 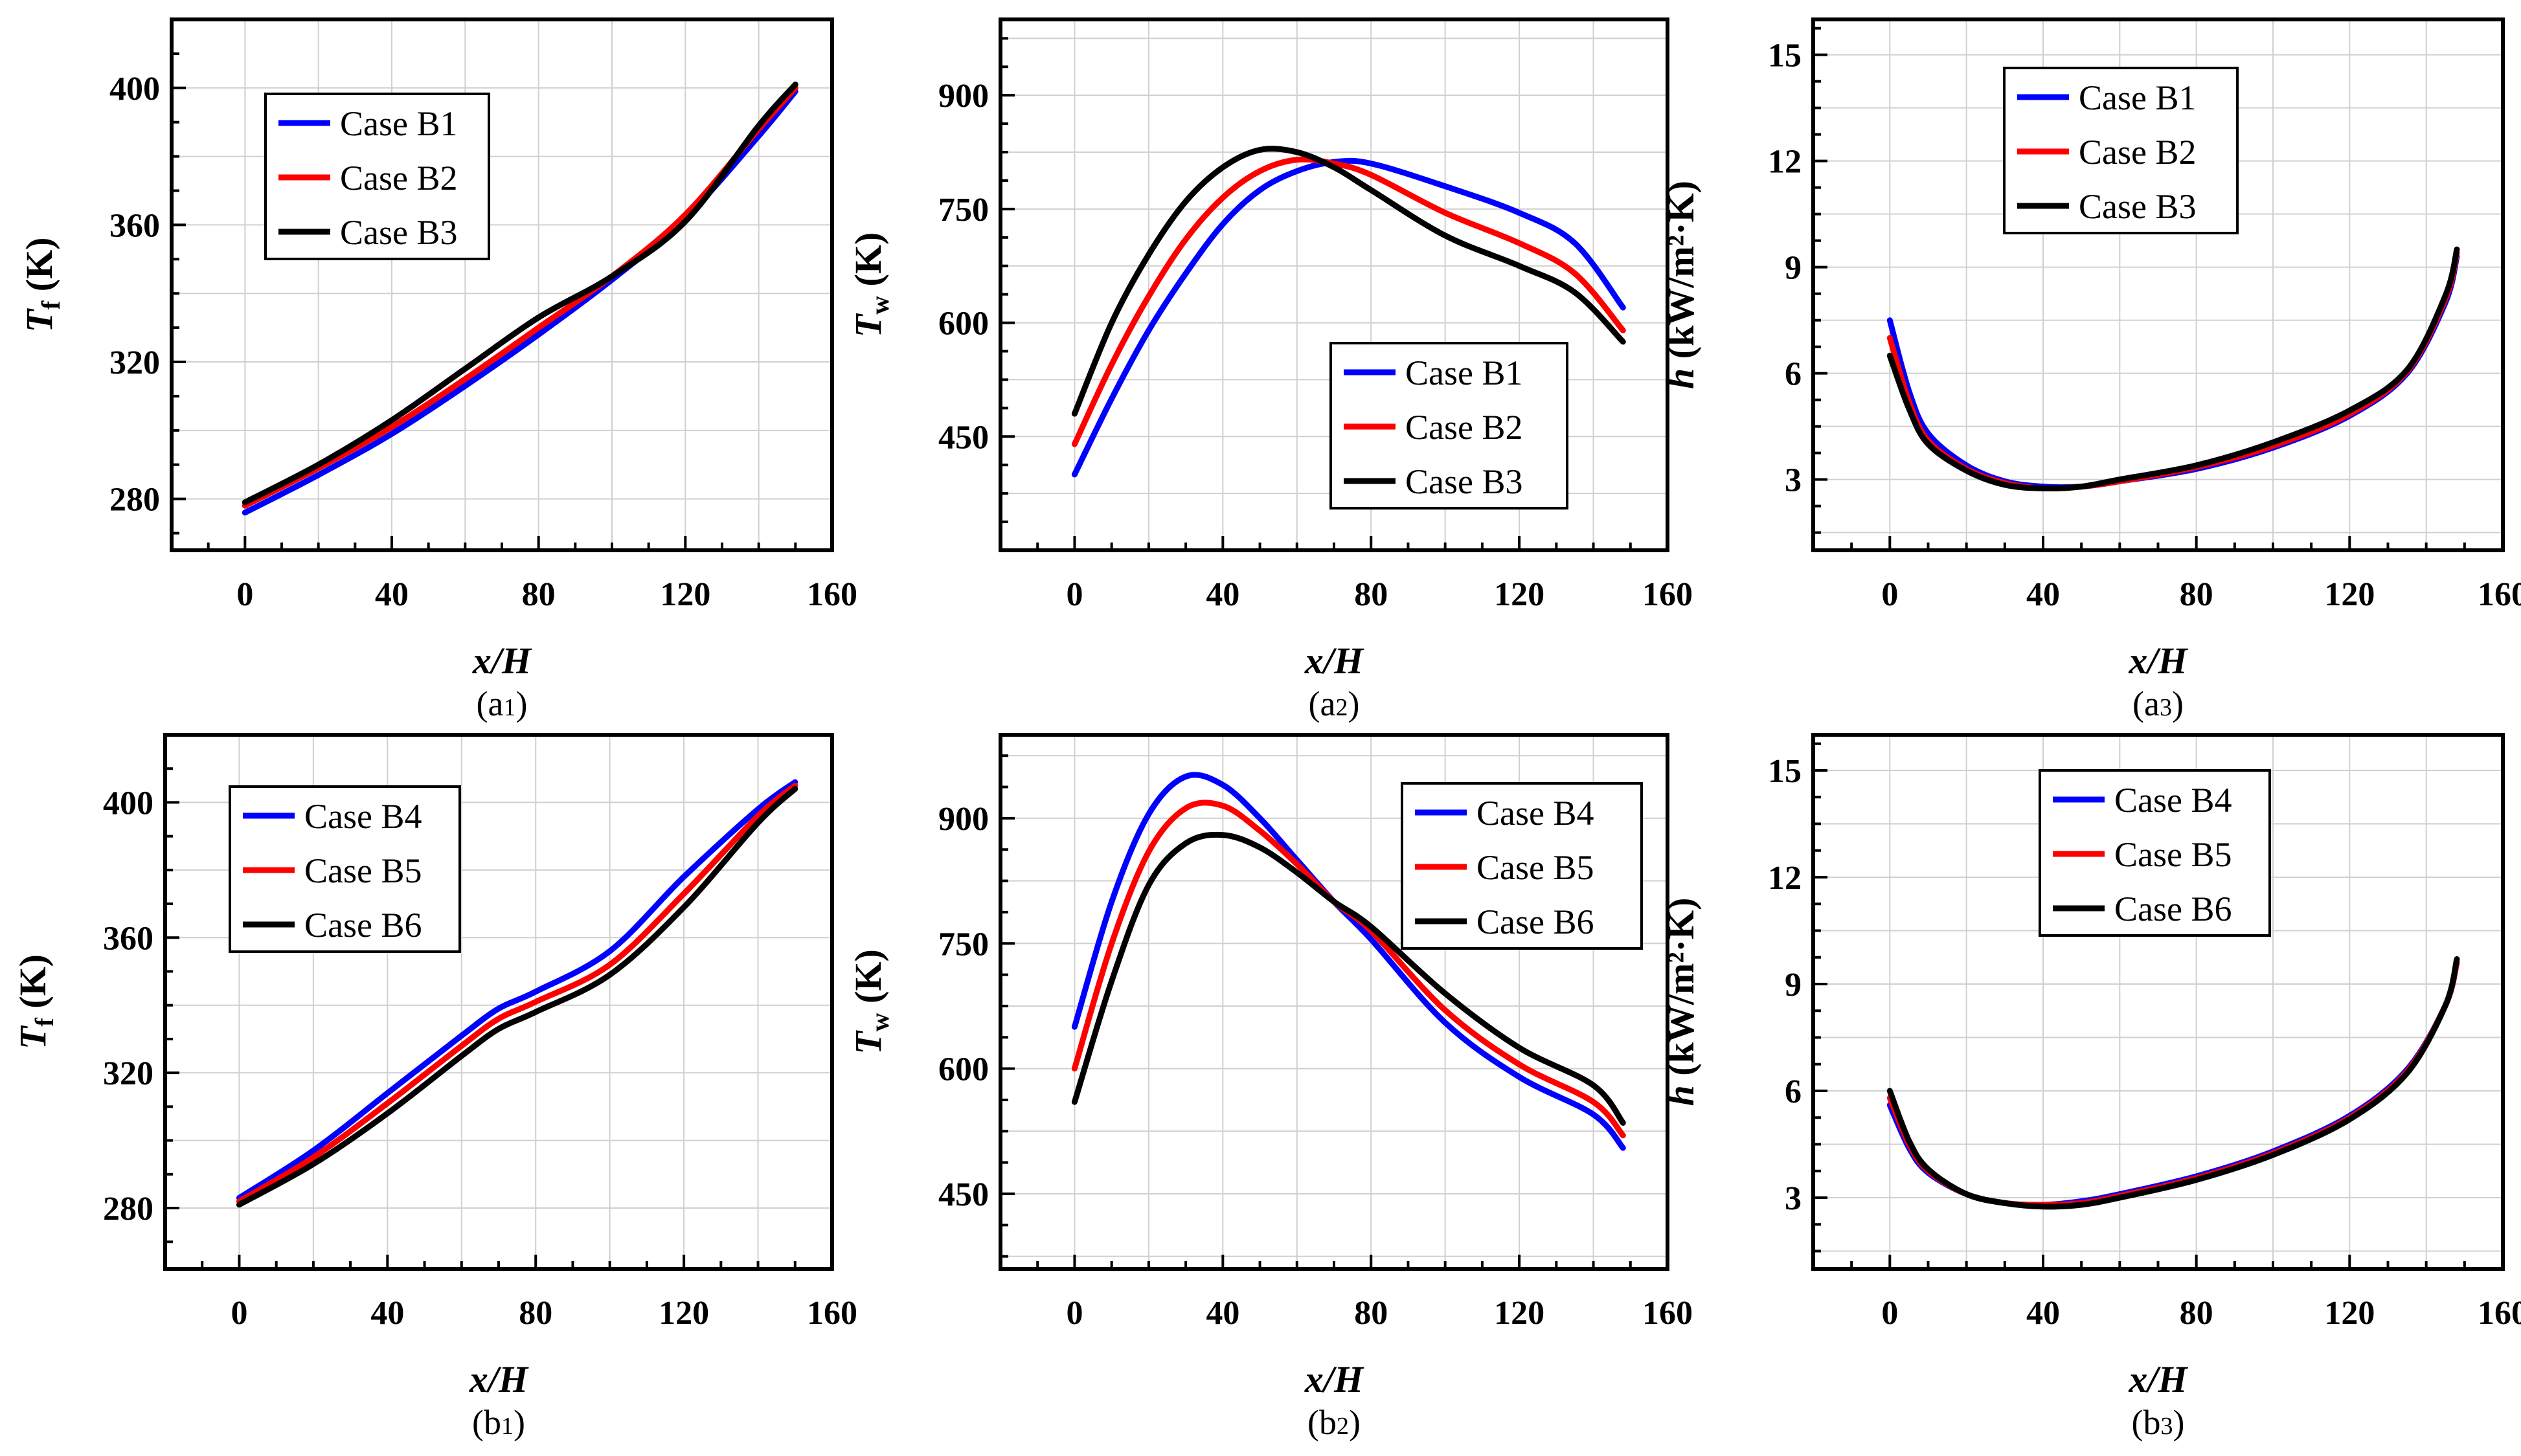 What do you see at coordinates (2158, 1422) in the screenshot?
I see `panel-caption: (b3)` at bounding box center [2158, 1422].